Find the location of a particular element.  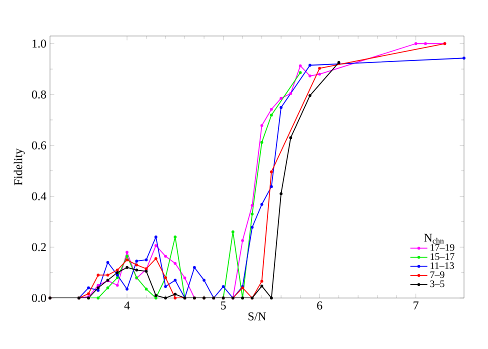

legend-title: N$_{chn}$ is located at coordinates (434, 239).